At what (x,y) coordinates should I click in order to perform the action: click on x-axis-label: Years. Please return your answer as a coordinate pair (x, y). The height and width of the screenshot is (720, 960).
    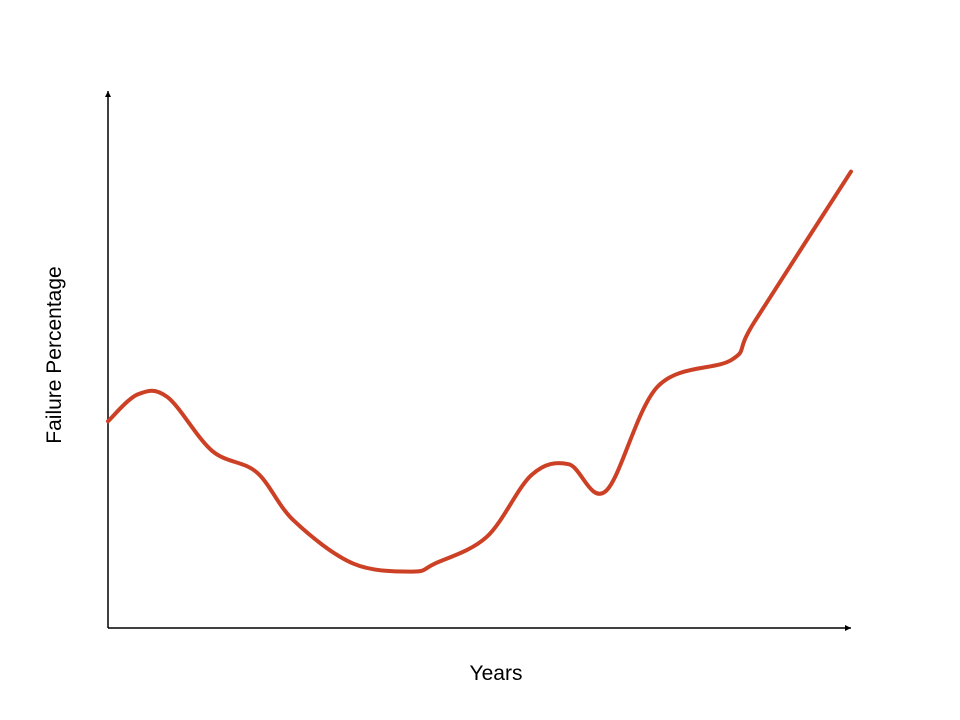
    Looking at the image, I should click on (496, 673).